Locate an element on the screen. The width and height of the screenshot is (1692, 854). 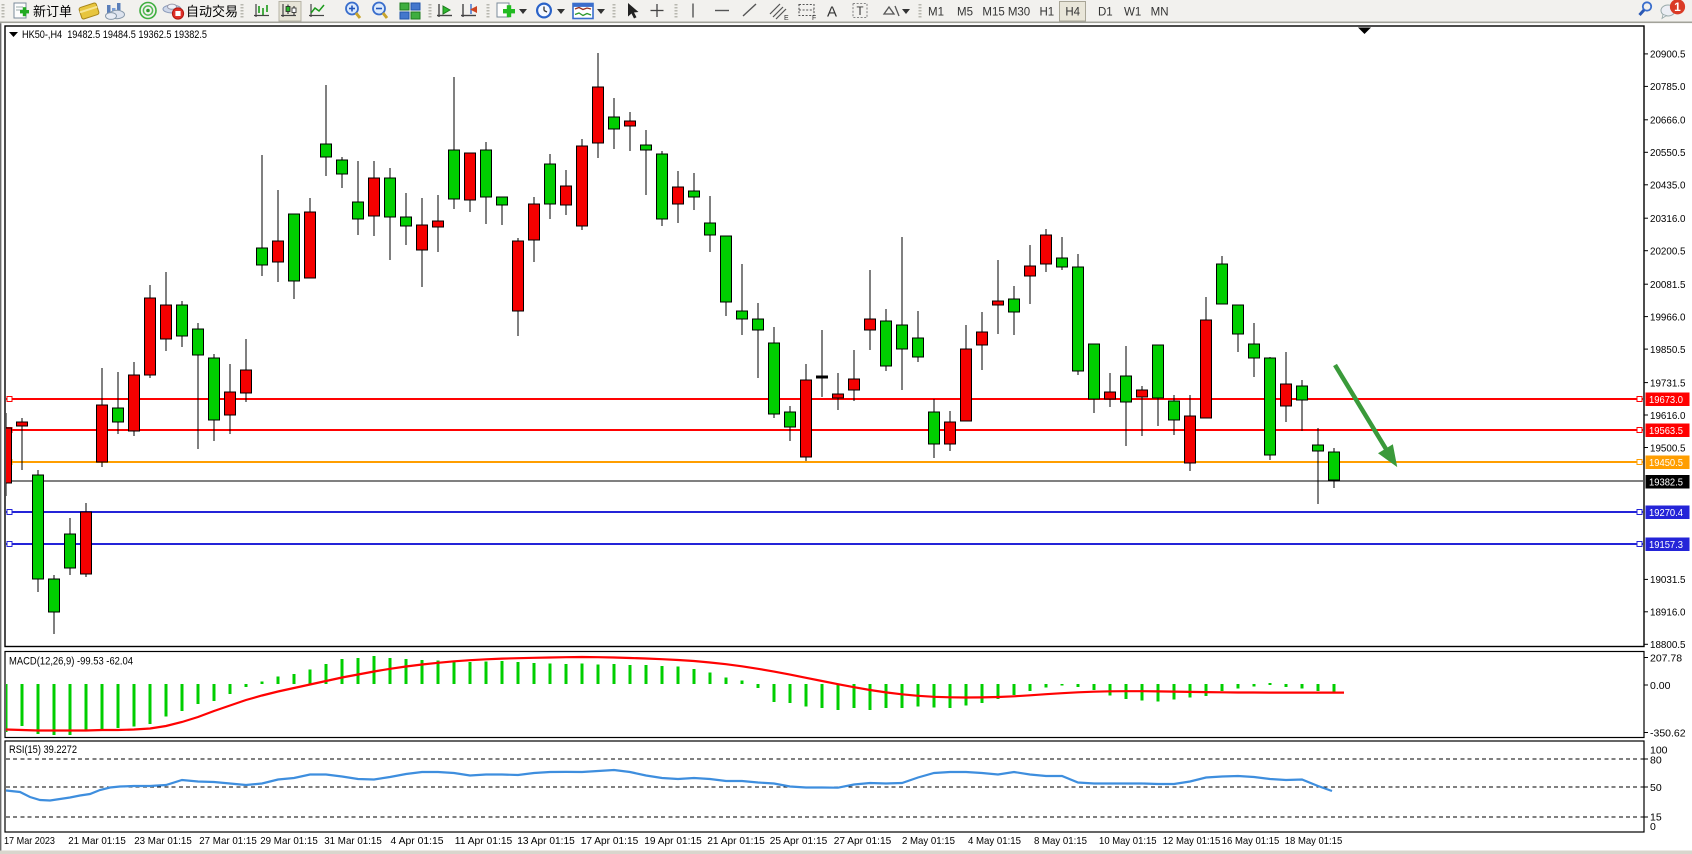
svg-text: 4 May 01:15 is located at coordinates (994, 841).